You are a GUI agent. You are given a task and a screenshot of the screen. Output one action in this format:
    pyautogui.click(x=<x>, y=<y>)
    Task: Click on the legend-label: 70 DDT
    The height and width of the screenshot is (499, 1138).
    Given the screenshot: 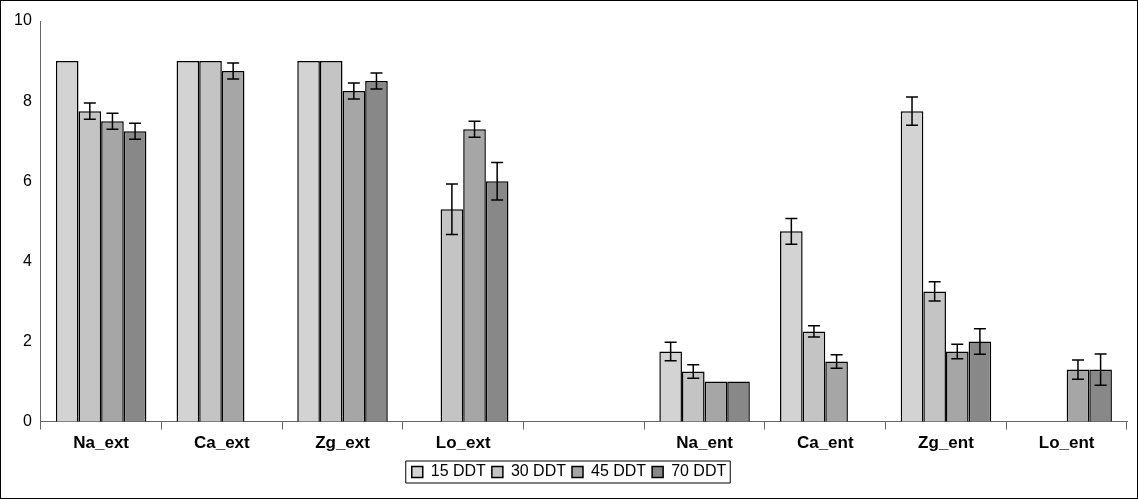 What is the action you would take?
    pyautogui.click(x=699, y=471)
    